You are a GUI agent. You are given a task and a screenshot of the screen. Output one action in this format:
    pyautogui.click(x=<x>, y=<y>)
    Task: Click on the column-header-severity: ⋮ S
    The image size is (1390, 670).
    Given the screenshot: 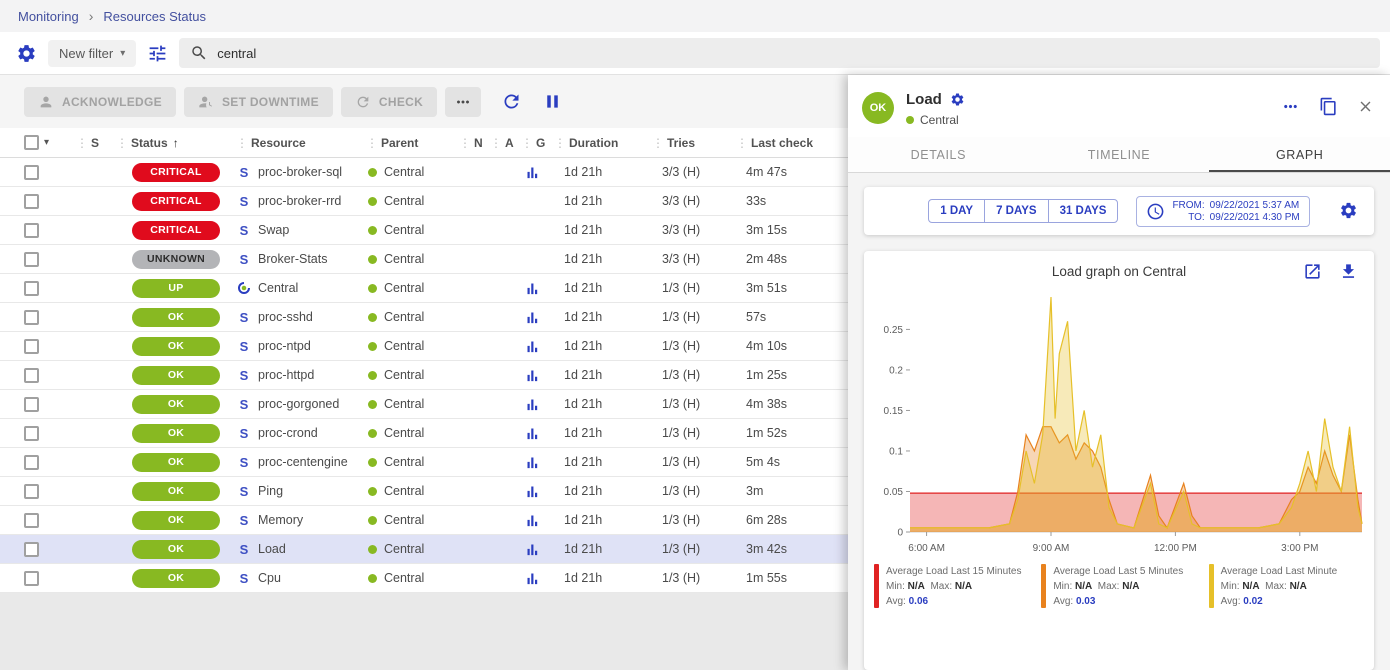 What is the action you would take?
    pyautogui.click(x=88, y=142)
    